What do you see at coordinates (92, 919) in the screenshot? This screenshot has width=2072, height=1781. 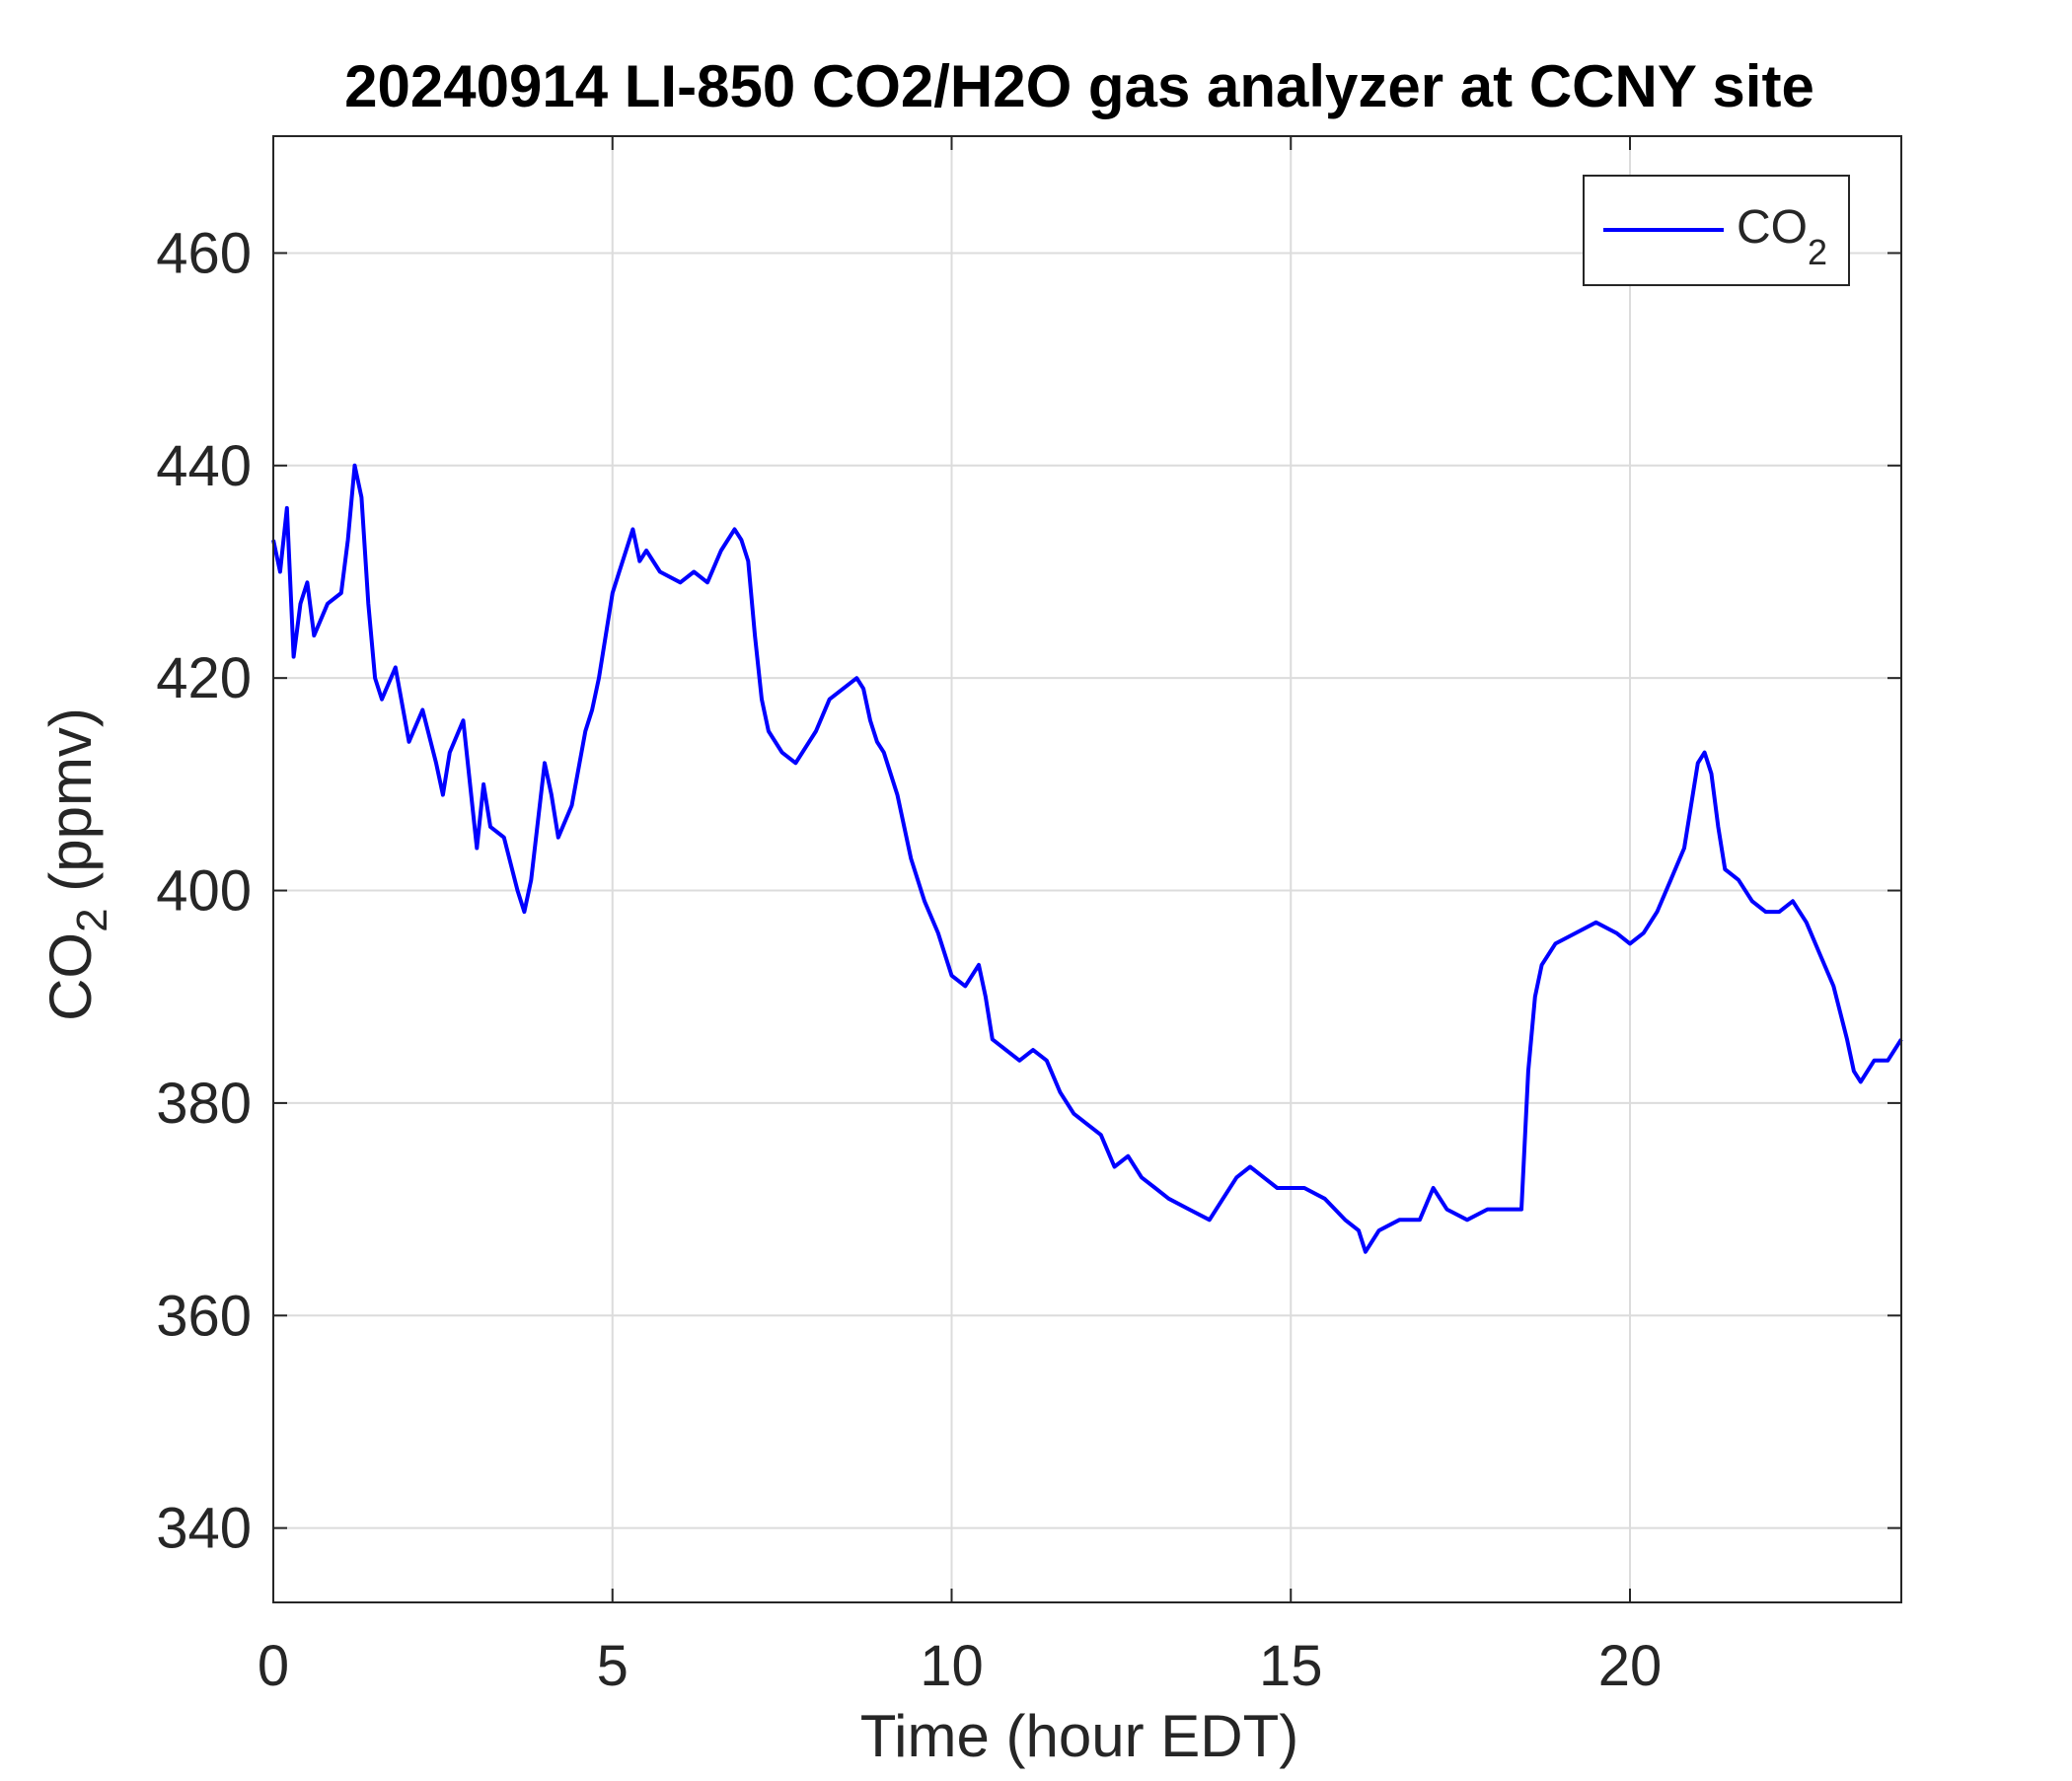 I see `y-axis-label-subscript: 2` at bounding box center [92, 919].